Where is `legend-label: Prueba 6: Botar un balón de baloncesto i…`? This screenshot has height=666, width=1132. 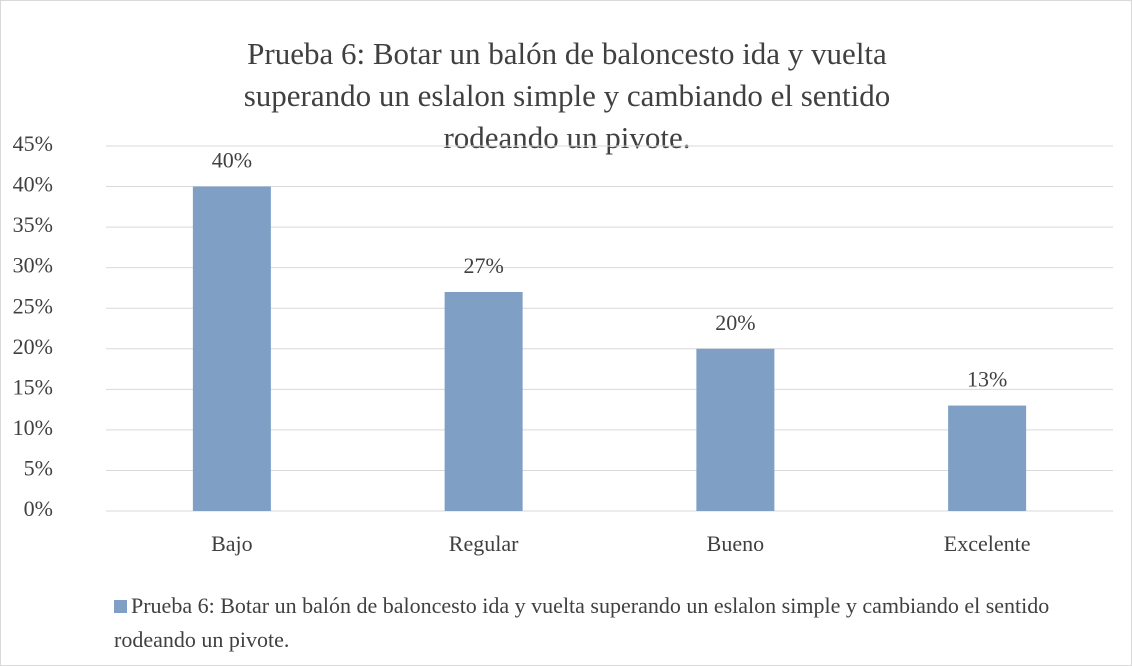
legend-label: Prueba 6: Botar un balón de baloncesto i… is located at coordinates (582, 622).